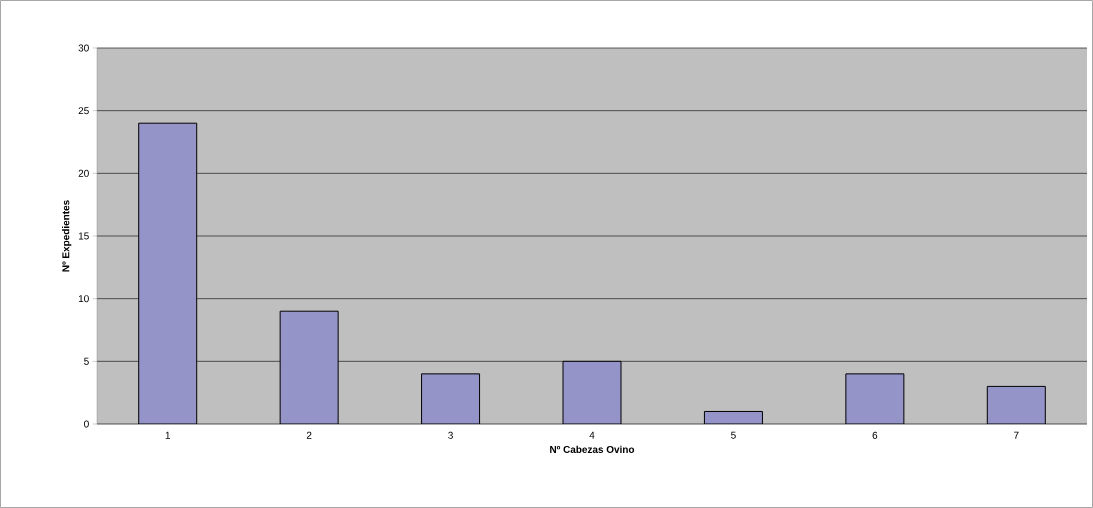 The width and height of the screenshot is (1093, 508). I want to click on y-tick-label: 5, so click(86, 361).